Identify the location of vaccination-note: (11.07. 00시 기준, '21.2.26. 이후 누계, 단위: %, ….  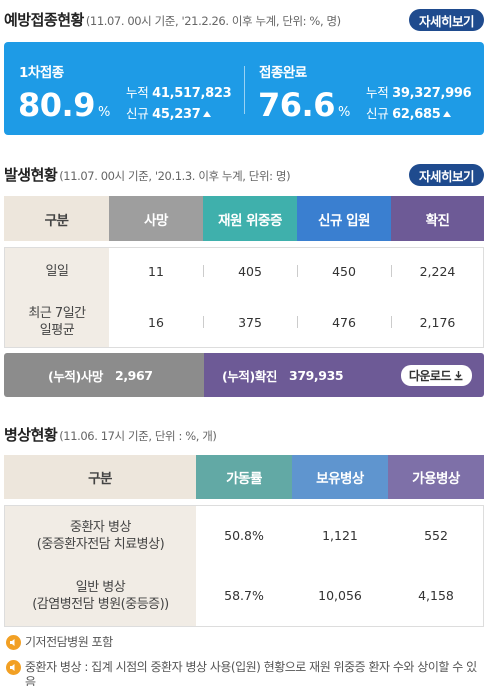
(213, 21).